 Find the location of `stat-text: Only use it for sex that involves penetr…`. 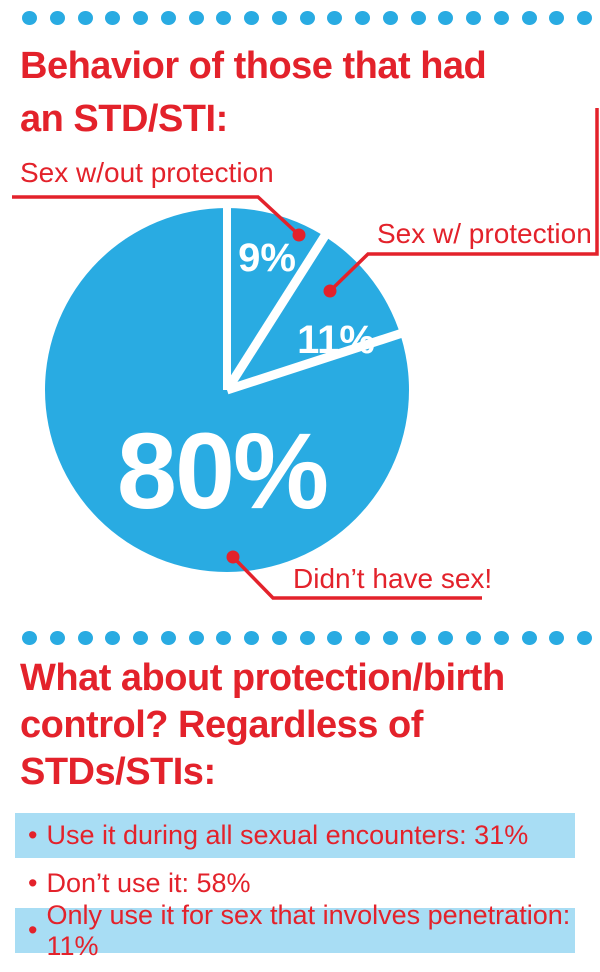

stat-text: Only use it for sex that involves penetr… is located at coordinates (308, 930).